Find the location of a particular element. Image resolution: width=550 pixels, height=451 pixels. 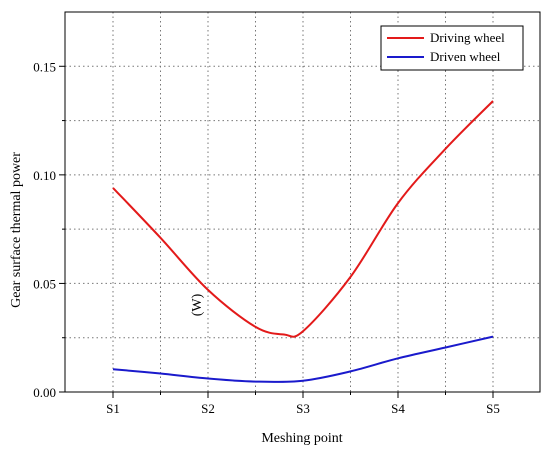

x-tick-label-s3: S3 is located at coordinates (303, 408).